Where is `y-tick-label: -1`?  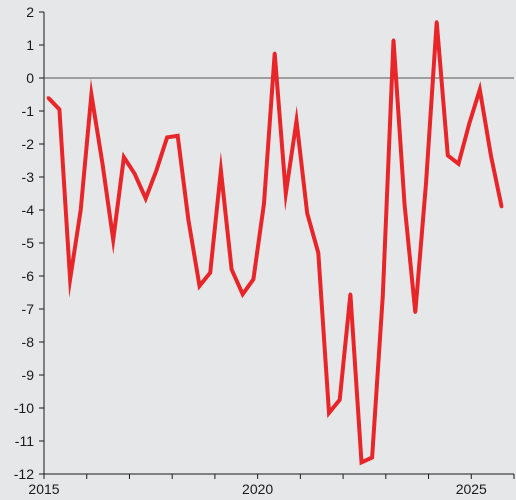 y-tick-label: -1 is located at coordinates (28, 111).